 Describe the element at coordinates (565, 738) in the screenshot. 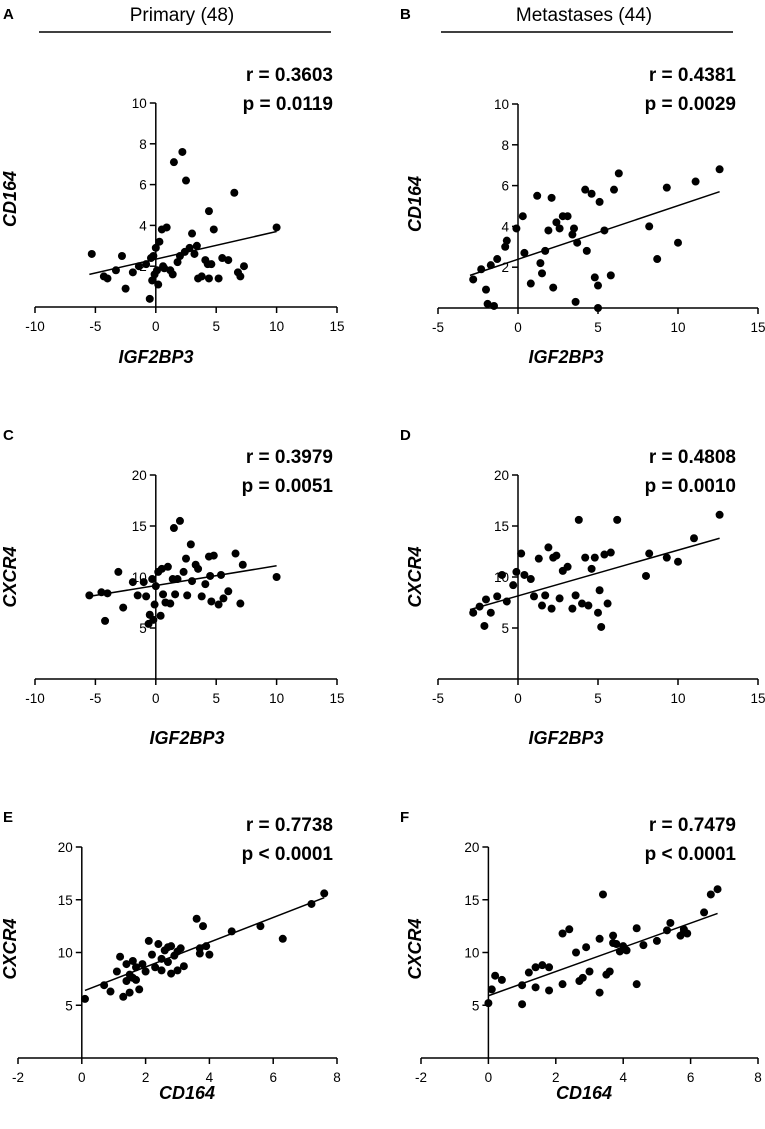

I see `x-axis-label-d: IGF2BP3` at that location.